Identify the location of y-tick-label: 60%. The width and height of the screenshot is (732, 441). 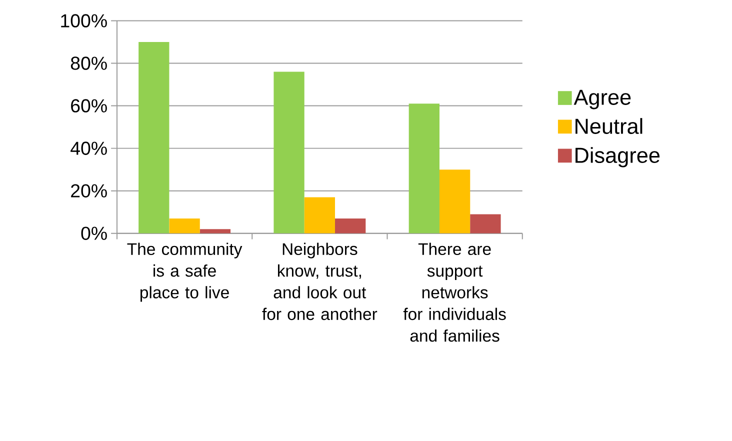
(89, 105).